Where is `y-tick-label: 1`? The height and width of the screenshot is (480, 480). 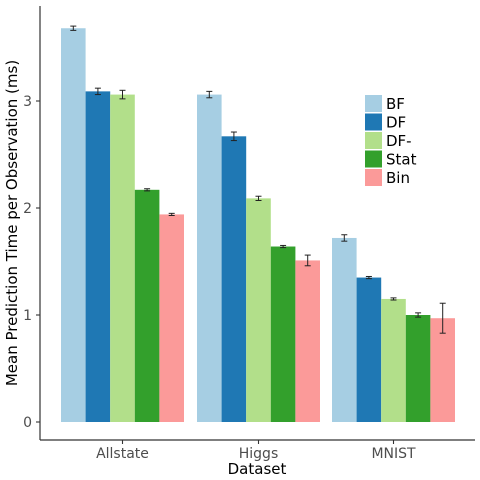
y-tick-label: 1 is located at coordinates (27, 316).